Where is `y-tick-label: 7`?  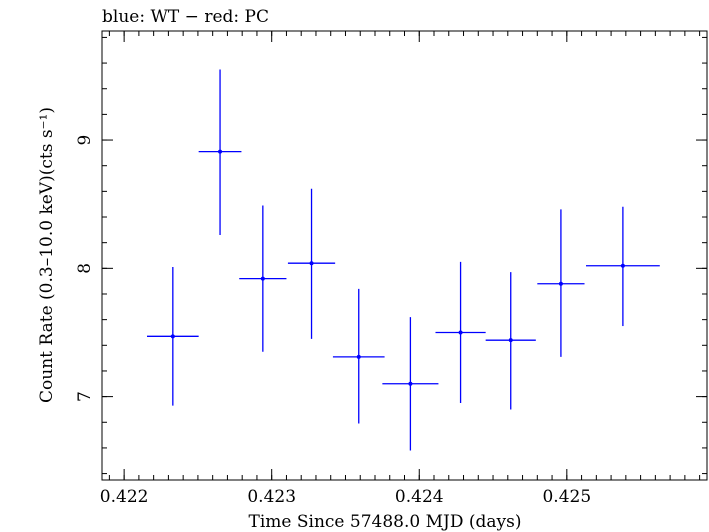
y-tick-label: 7 is located at coordinates (85, 396).